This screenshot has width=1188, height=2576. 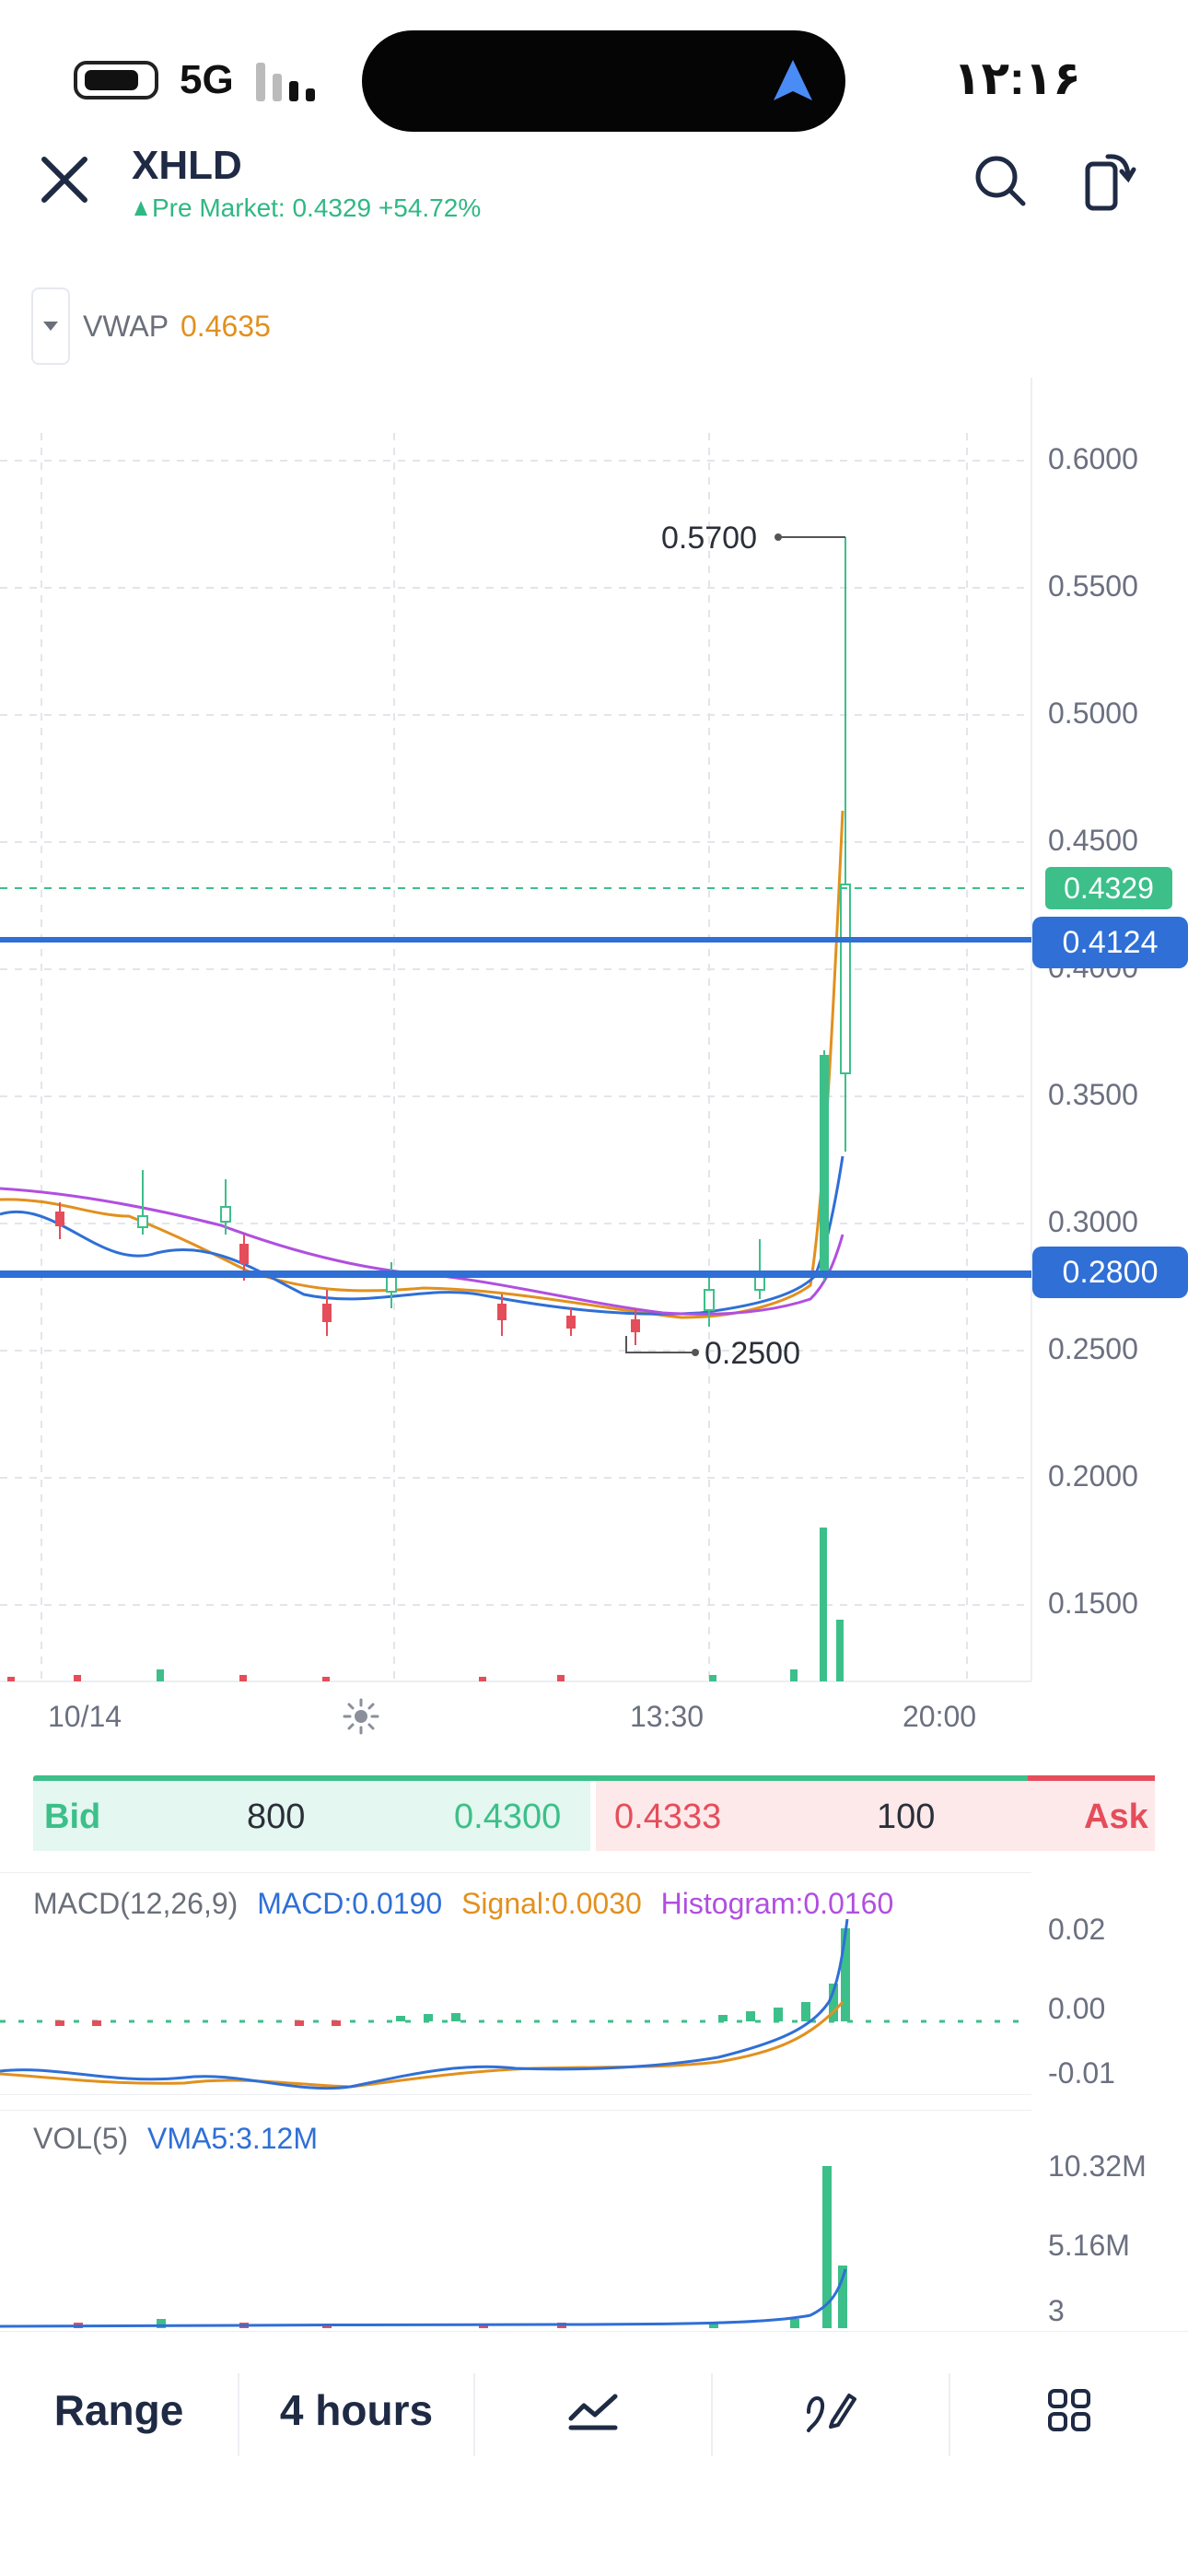 What do you see at coordinates (1093, 713) in the screenshot?
I see `price-axis-label: 0.5000` at bounding box center [1093, 713].